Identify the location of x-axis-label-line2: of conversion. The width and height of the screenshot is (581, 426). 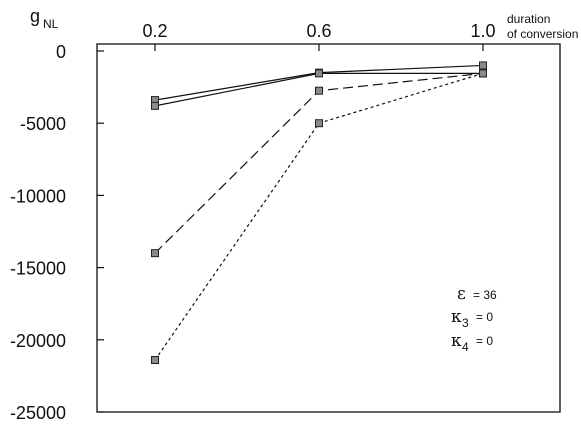
(542, 34).